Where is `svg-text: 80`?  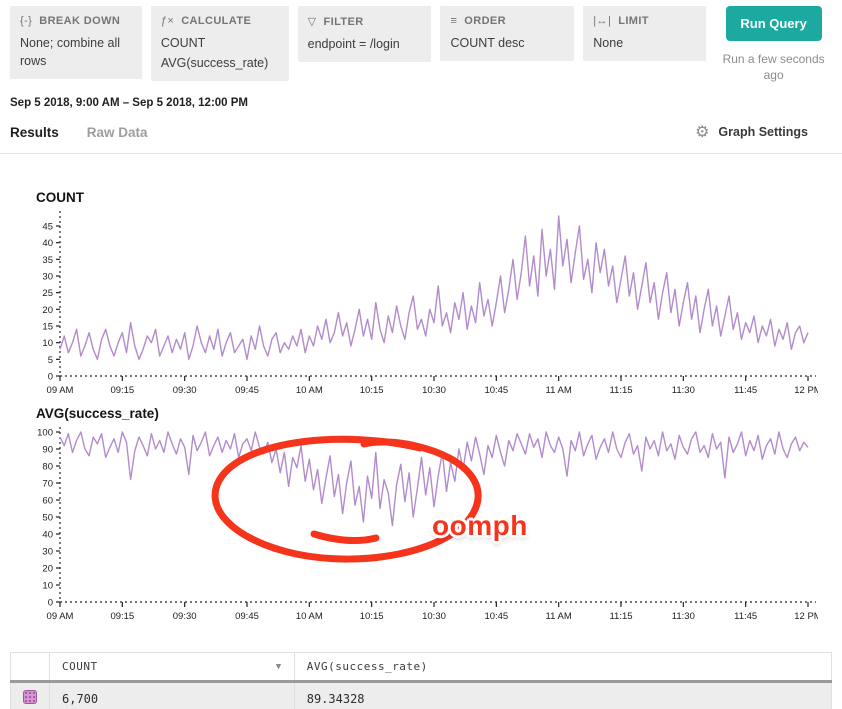 svg-text: 80 is located at coordinates (47, 467).